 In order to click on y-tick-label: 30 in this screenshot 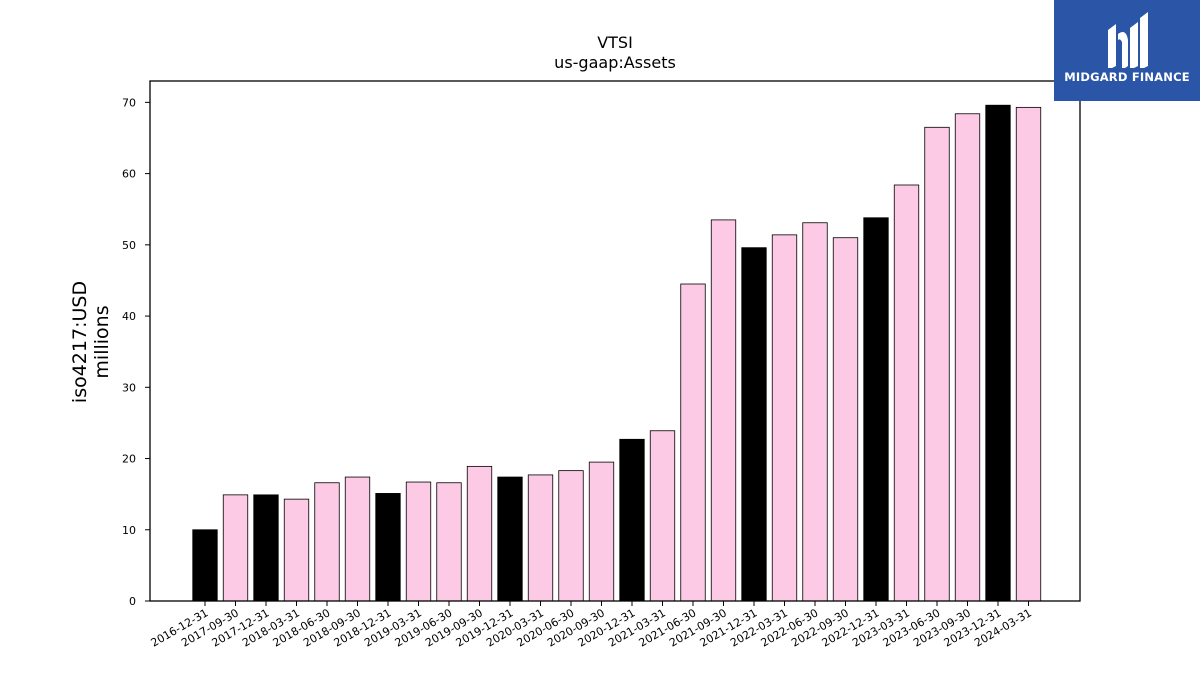, I will do `click(129, 387)`.